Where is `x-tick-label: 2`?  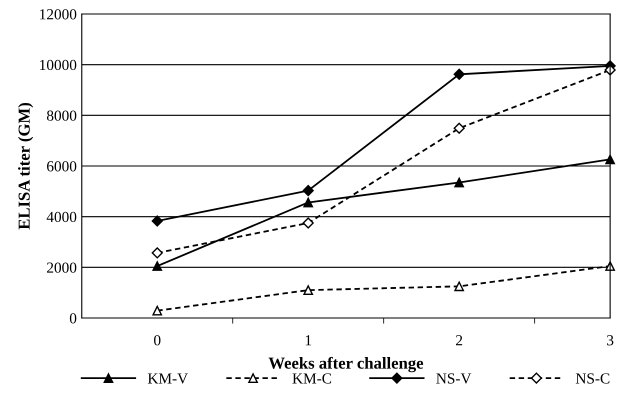 x-tick-label: 2 is located at coordinates (459, 340).